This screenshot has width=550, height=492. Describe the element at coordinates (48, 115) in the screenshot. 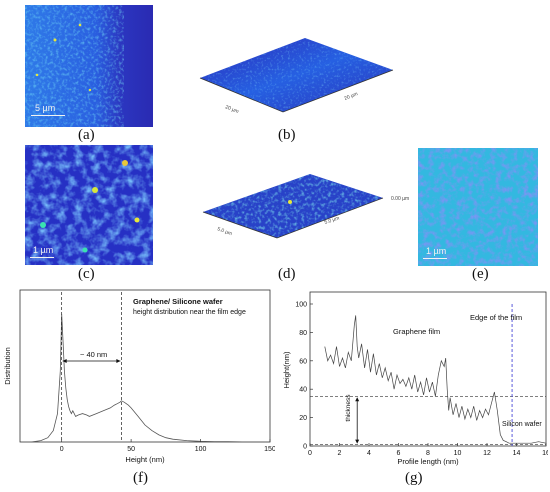

I see `scale-bar-a` at that location.